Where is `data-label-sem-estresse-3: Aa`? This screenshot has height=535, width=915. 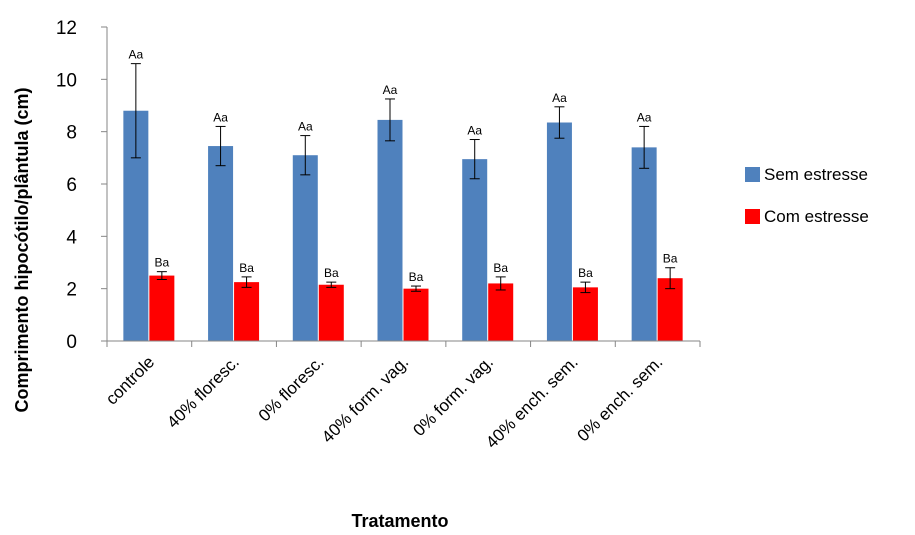 data-label-sem-estresse-3: Aa is located at coordinates (390, 90).